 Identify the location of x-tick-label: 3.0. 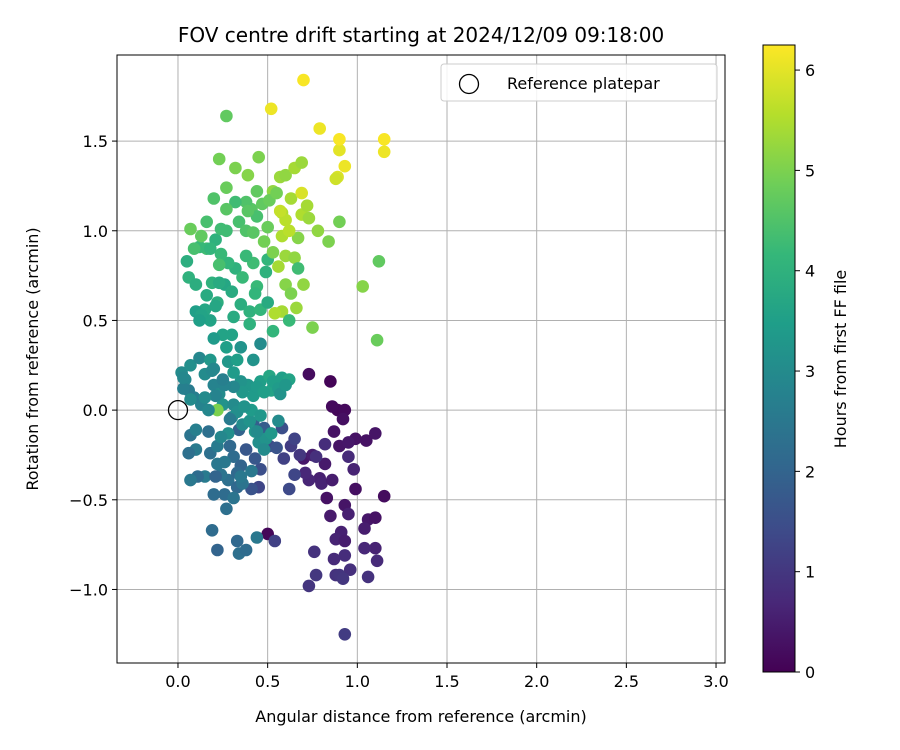
(715, 681).